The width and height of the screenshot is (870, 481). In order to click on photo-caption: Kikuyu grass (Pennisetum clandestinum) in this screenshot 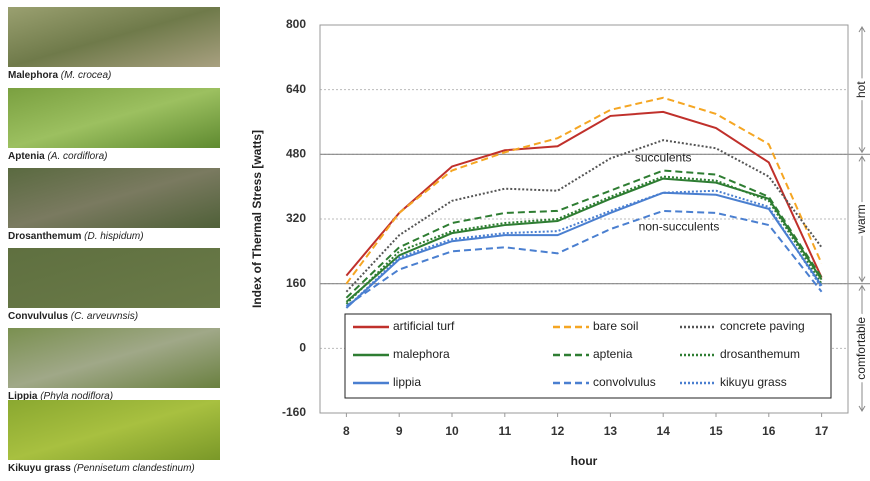, I will do `click(101, 468)`.